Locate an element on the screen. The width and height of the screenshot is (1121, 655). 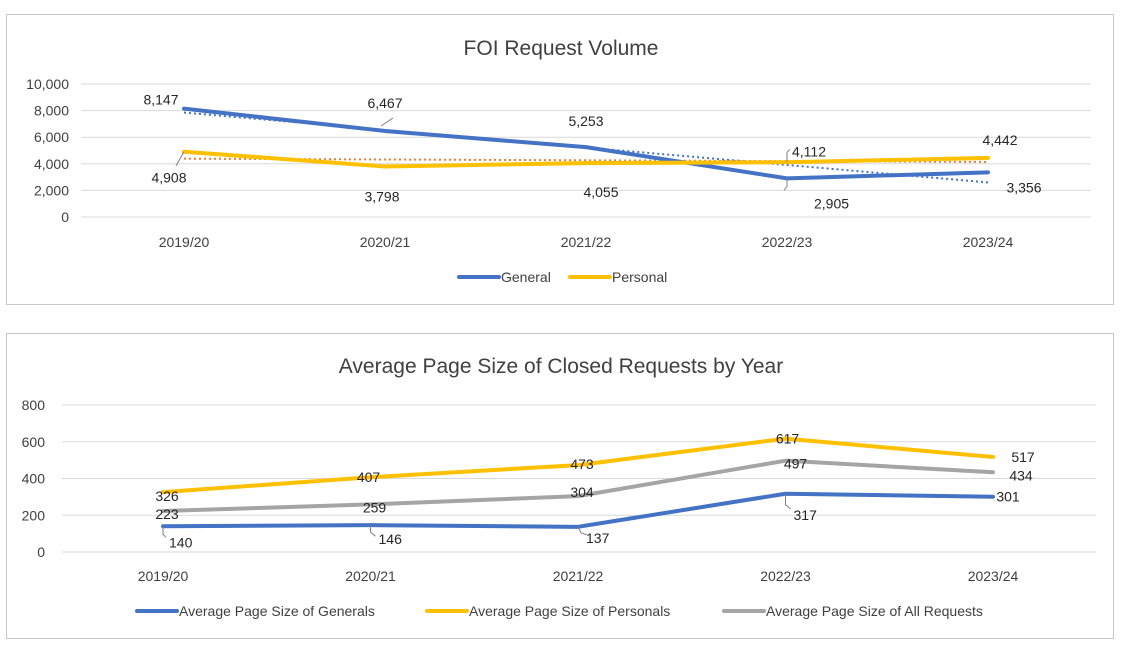
data-label: 223 is located at coordinates (167, 514).